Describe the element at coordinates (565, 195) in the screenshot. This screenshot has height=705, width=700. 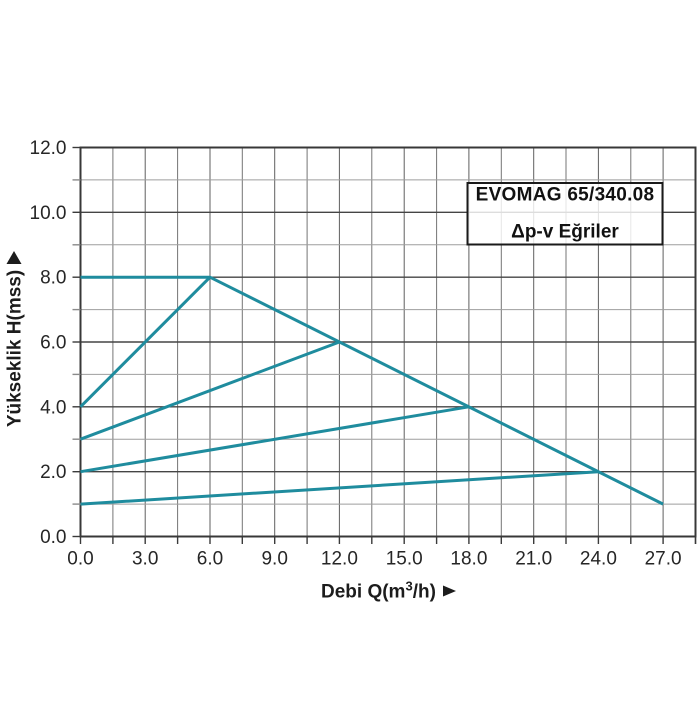
I see `svg-text: EVOMAG 65/340.08` at that location.